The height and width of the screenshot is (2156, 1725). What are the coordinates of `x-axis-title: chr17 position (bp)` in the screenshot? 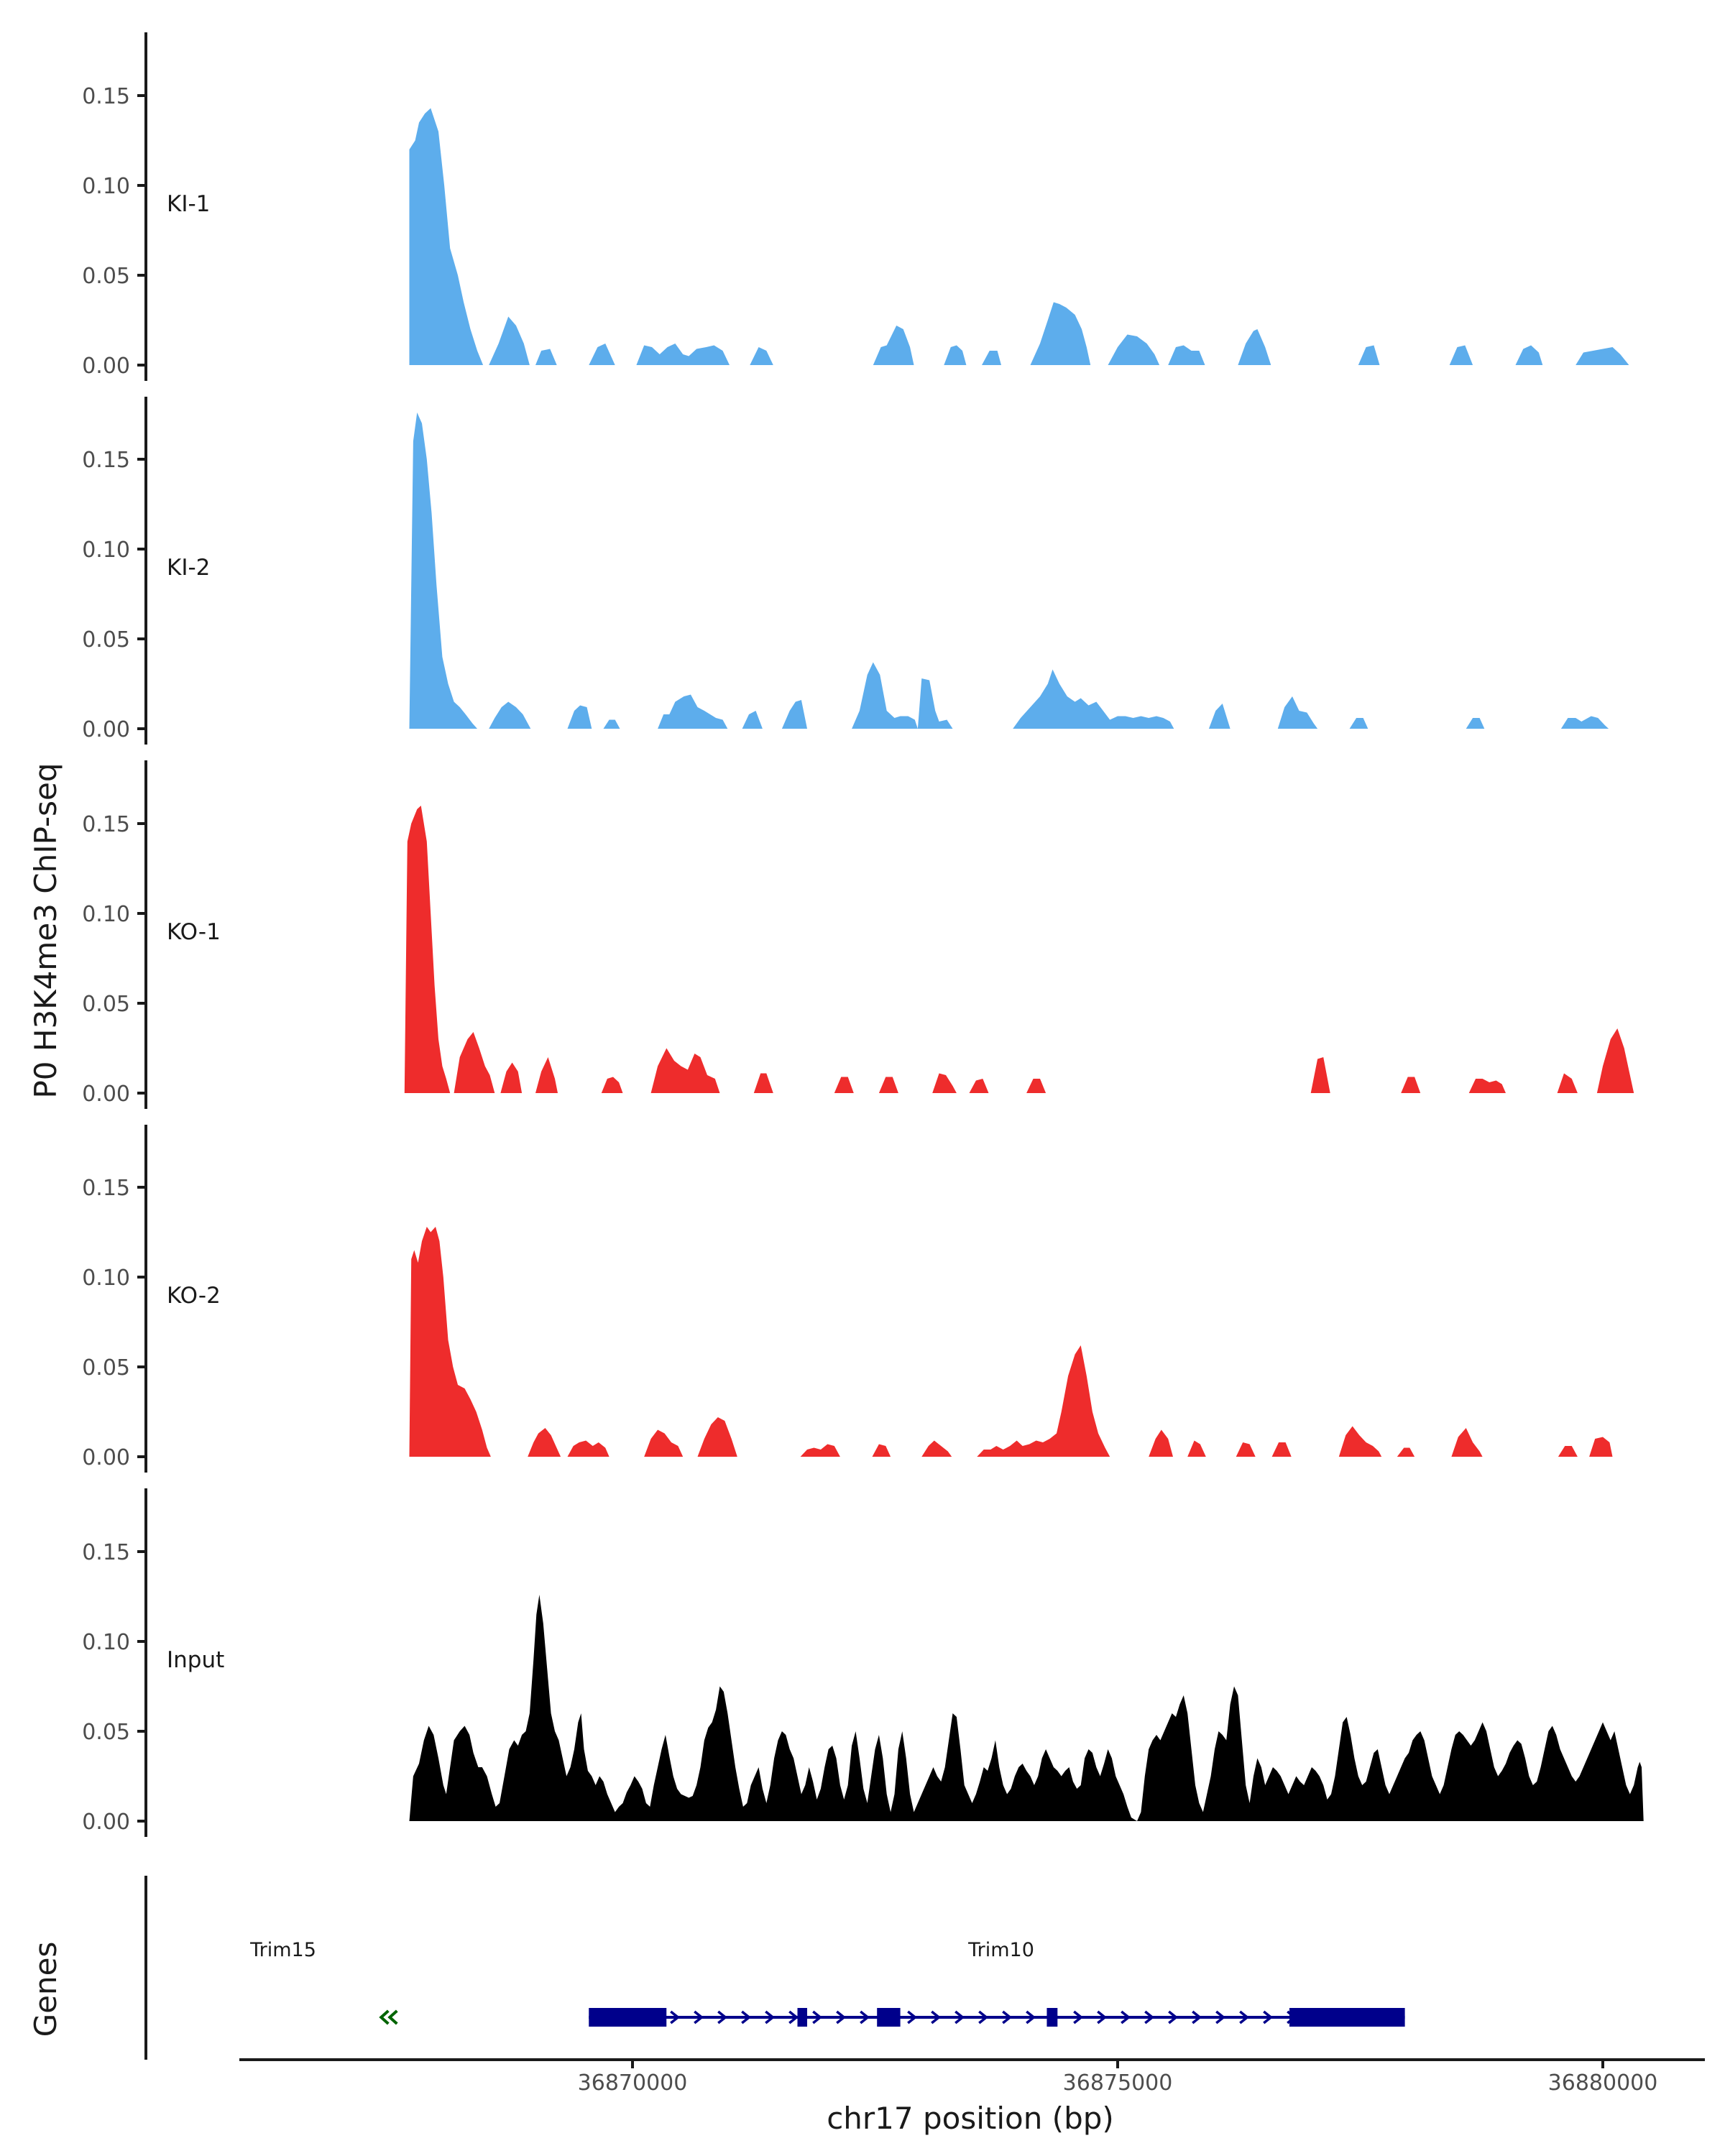 It's located at (970, 2118).